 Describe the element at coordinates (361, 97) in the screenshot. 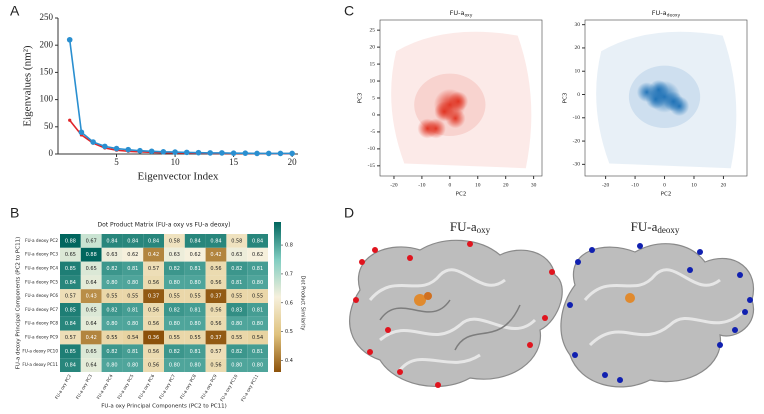

I see `y-axis-label: PC3` at that location.